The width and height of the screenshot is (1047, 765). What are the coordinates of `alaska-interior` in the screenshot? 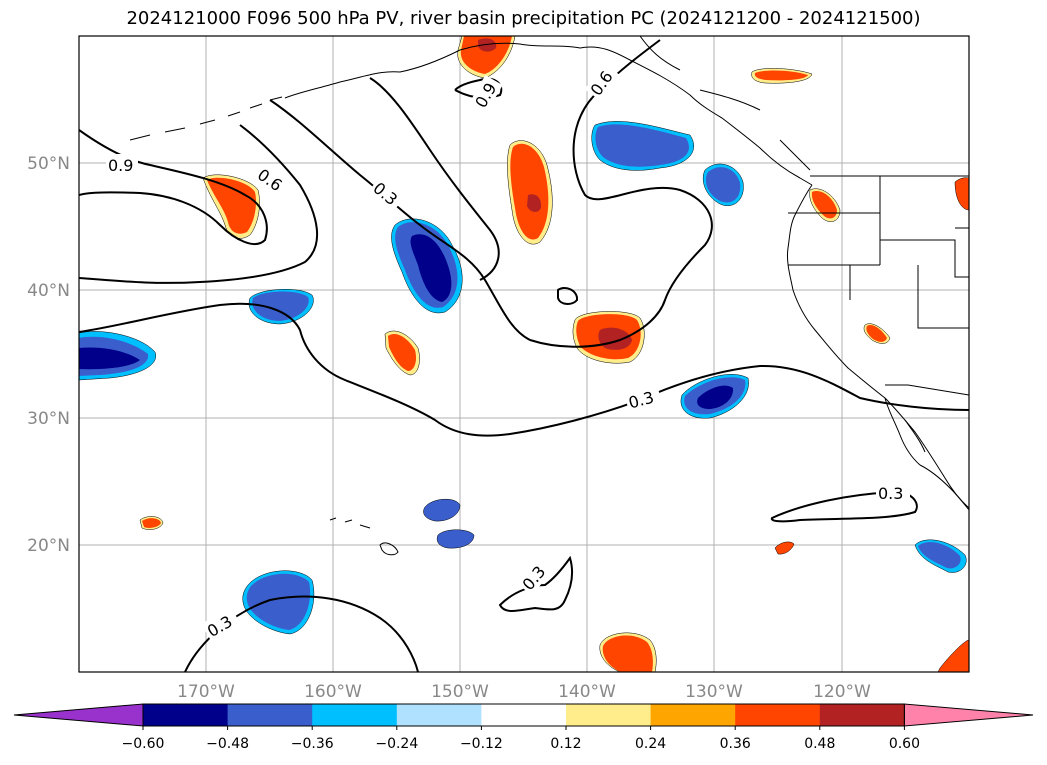 It's located at (725, 103).